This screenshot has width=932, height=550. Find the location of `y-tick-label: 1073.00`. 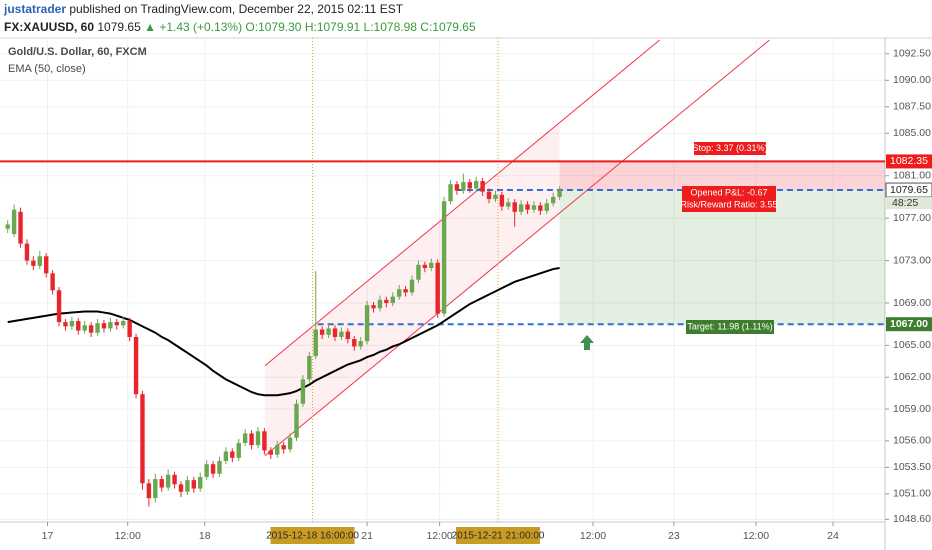

y-tick-label: 1073.00 is located at coordinates (912, 260).